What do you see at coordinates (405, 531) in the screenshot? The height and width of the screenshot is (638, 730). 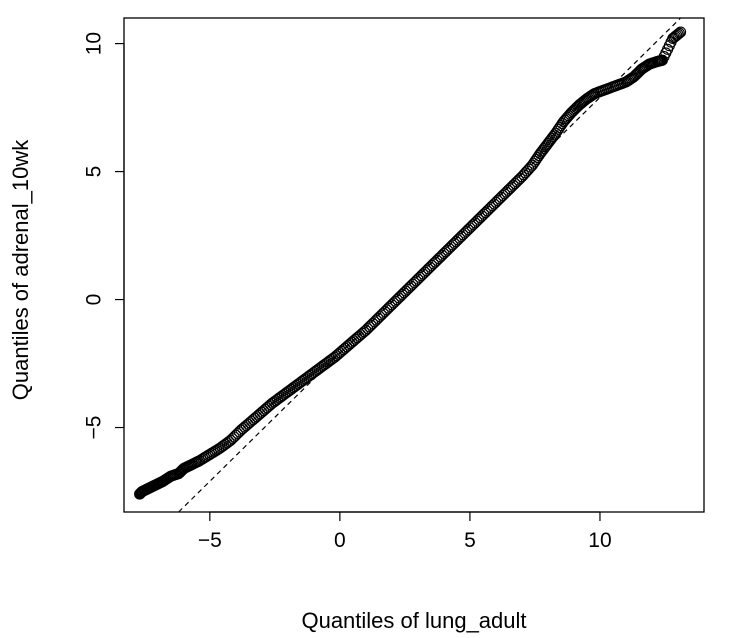 I see `x-axis: −5 0 5 10` at bounding box center [405, 531].